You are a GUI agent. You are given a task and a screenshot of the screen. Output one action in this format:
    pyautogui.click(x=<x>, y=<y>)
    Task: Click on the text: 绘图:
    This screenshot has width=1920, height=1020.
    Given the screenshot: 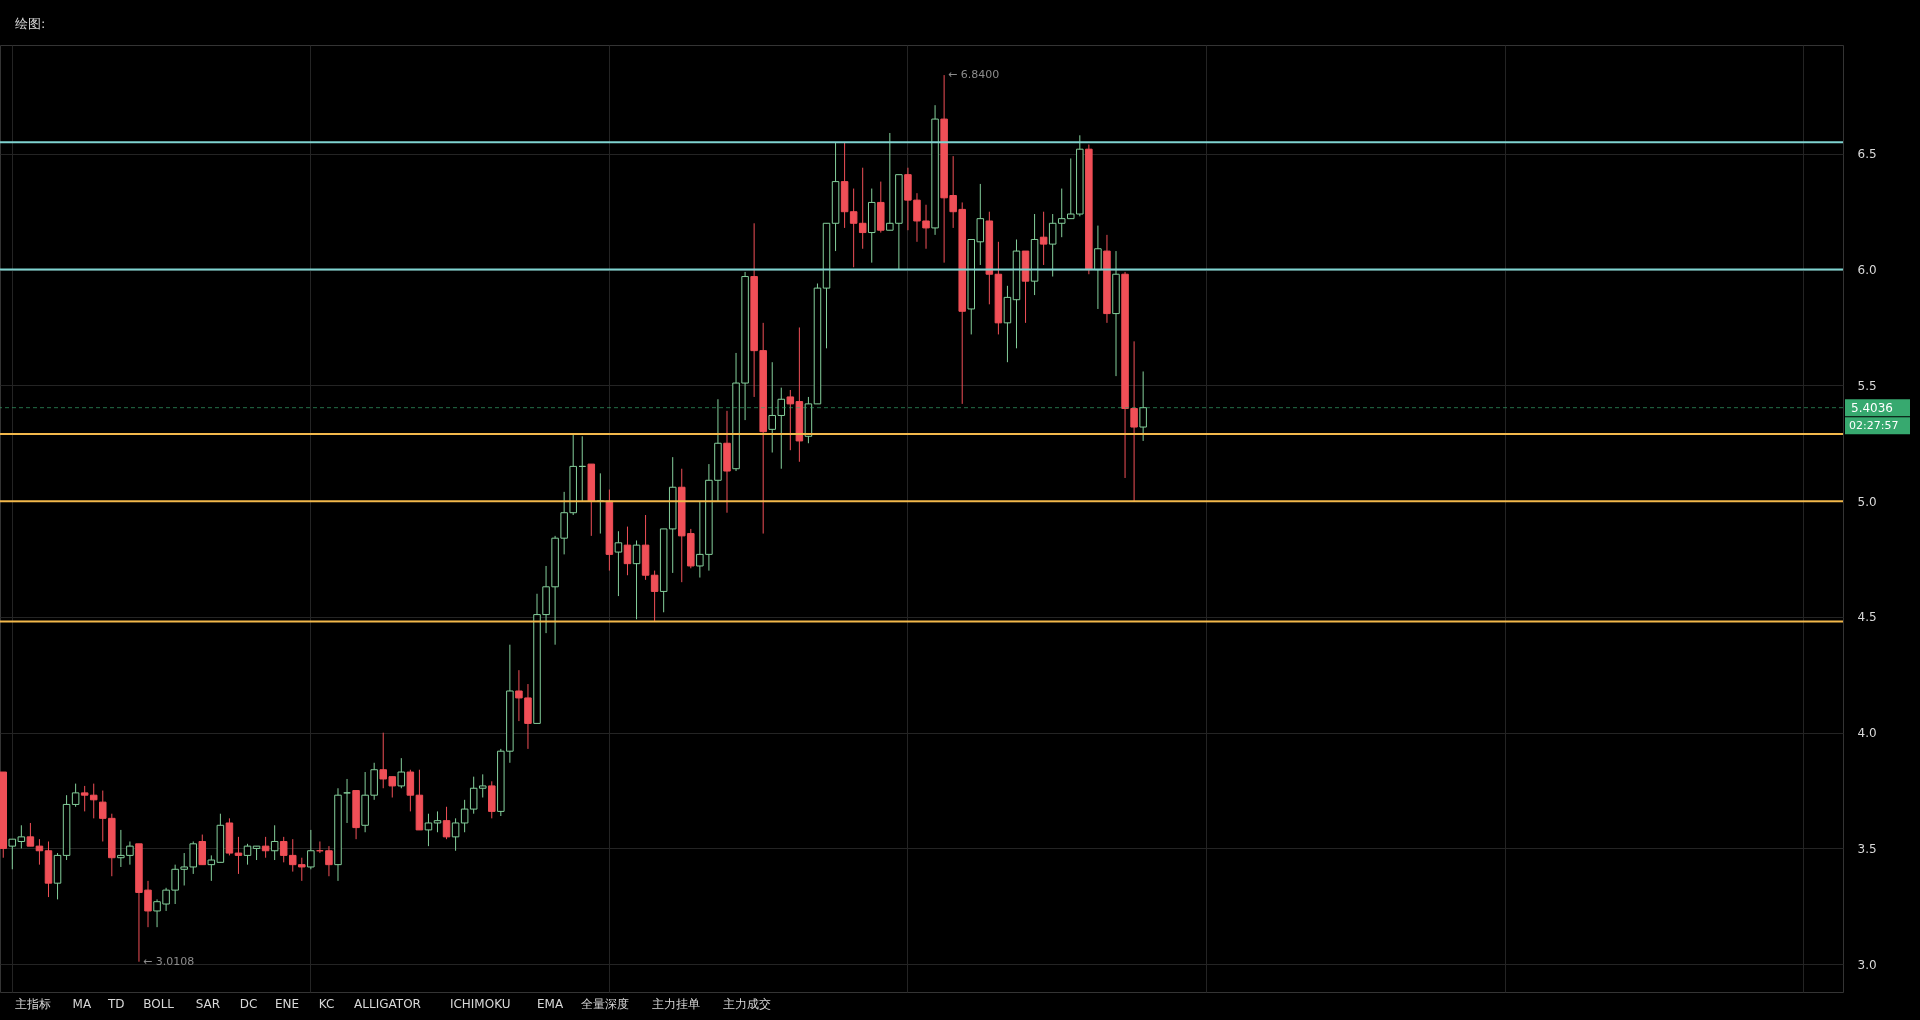 What is the action you would take?
    pyautogui.click(x=30, y=23)
    